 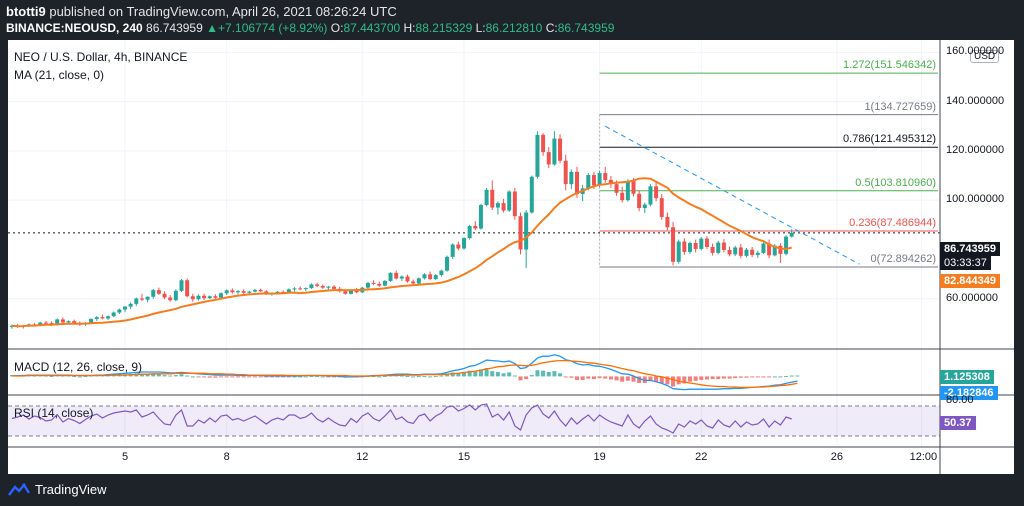 I want to click on price-tick-2: 120.000000, so click(x=975, y=149).